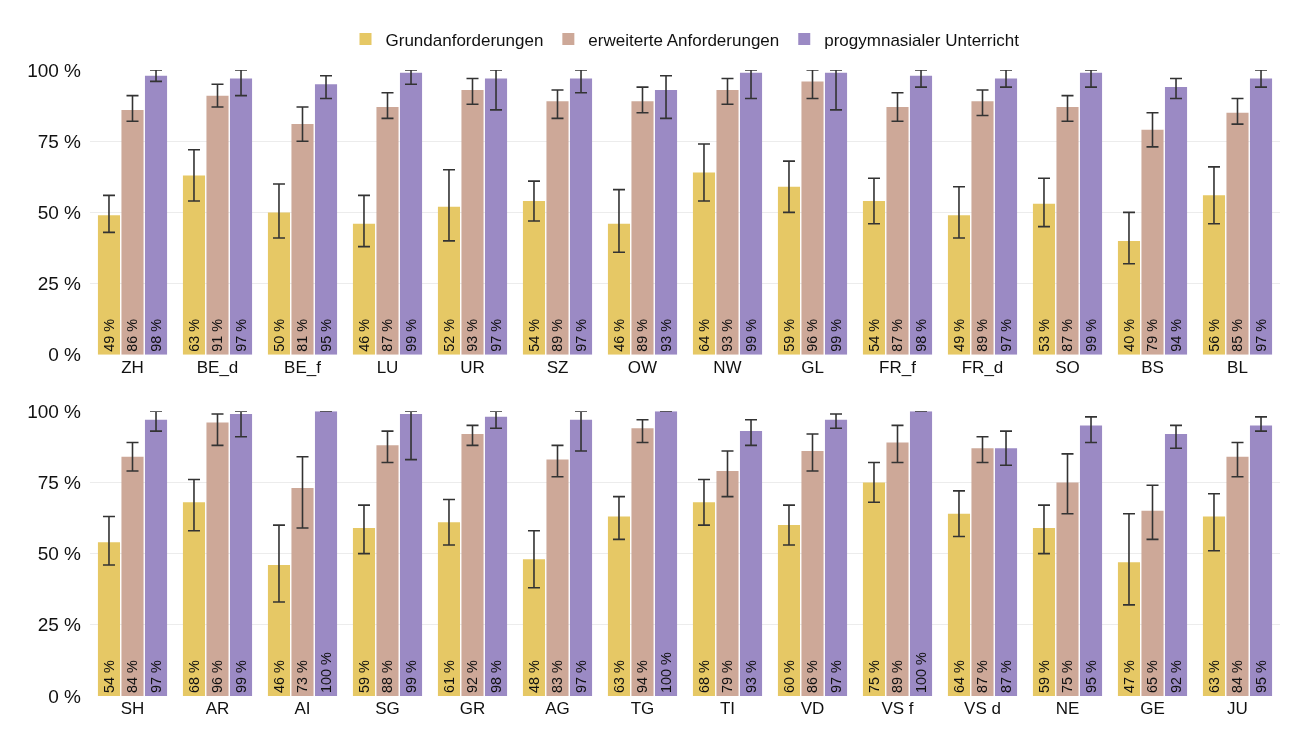 The image size is (1290, 736). I want to click on x-tick-label: BE_d, so click(217, 367).